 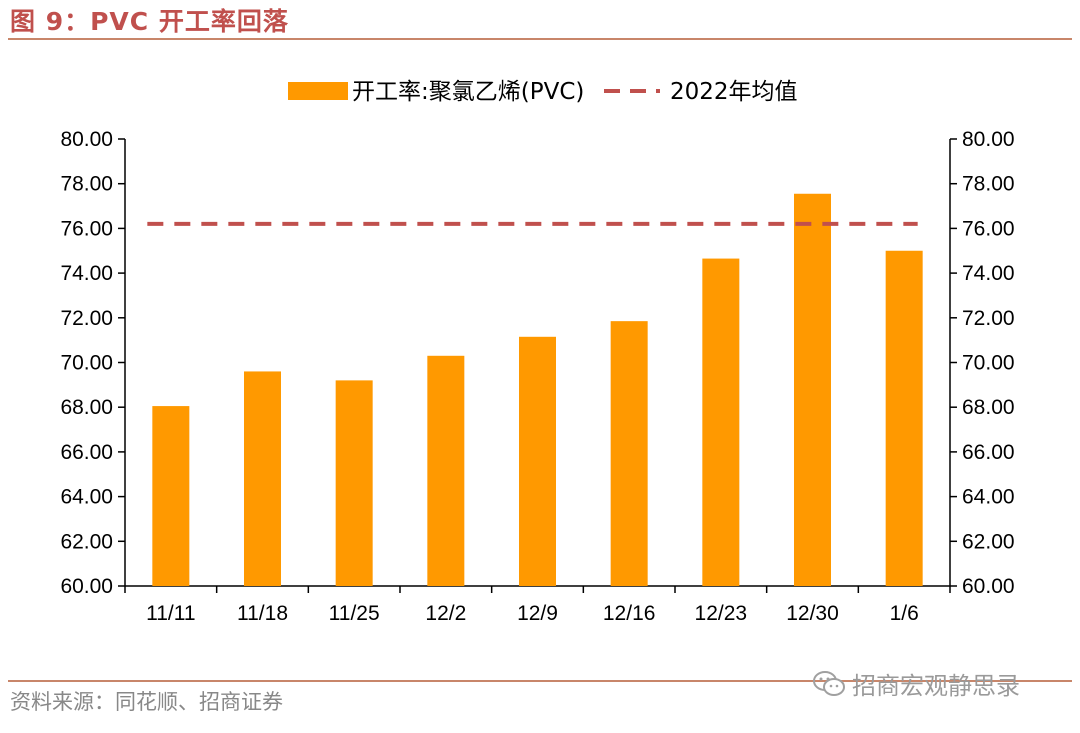 What do you see at coordinates (149, 21) in the screenshot?
I see `figure-title: 图 9：PVC 开工率回落` at bounding box center [149, 21].